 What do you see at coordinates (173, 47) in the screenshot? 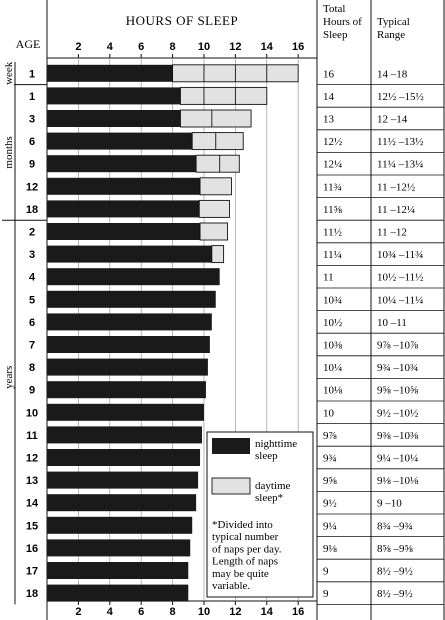
I see `x-tick-label-top: 8` at bounding box center [173, 47].